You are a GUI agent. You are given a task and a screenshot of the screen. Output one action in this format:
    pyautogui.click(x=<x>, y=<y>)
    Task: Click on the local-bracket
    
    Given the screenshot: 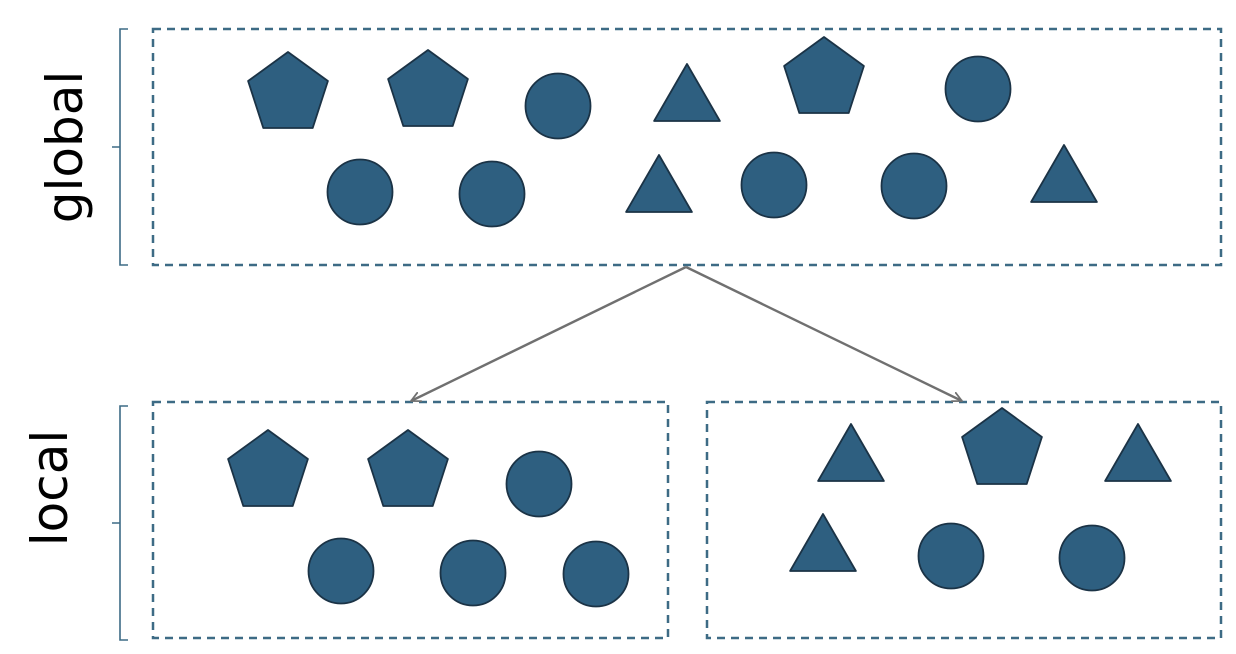 What is the action you would take?
    pyautogui.click(x=120, y=523)
    